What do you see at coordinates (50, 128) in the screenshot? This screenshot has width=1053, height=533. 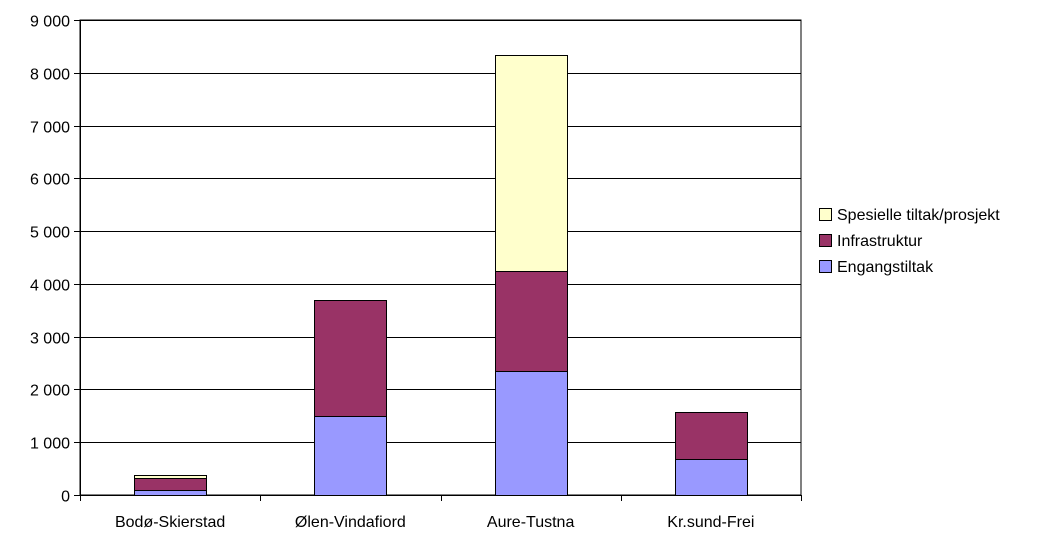 I see `y-tick-label: 7 000` at bounding box center [50, 128].